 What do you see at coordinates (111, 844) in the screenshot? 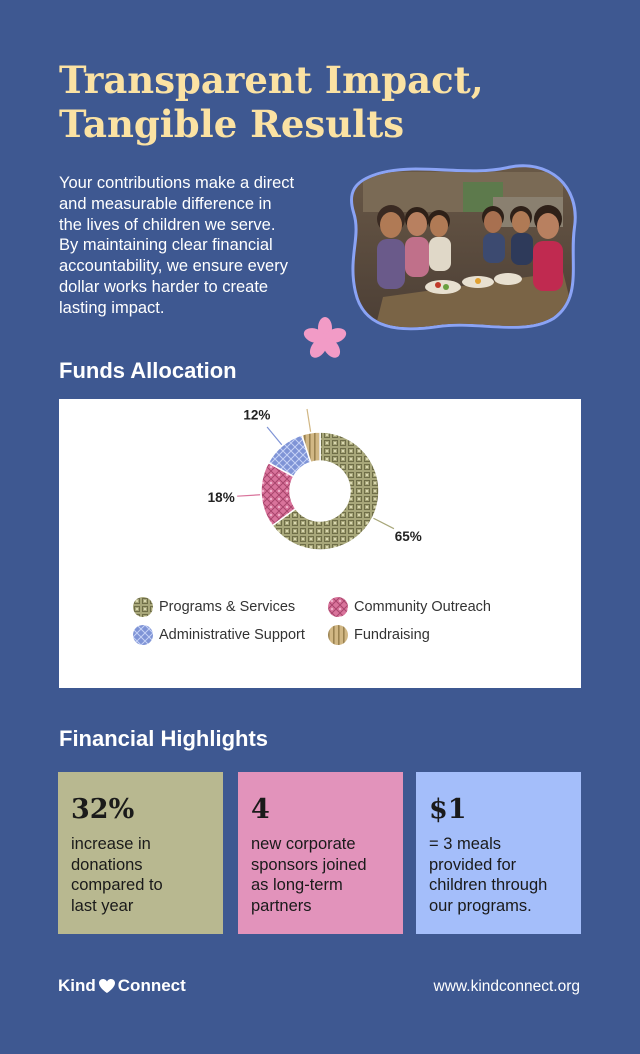
I see `highlight-line: increase in` at bounding box center [111, 844].